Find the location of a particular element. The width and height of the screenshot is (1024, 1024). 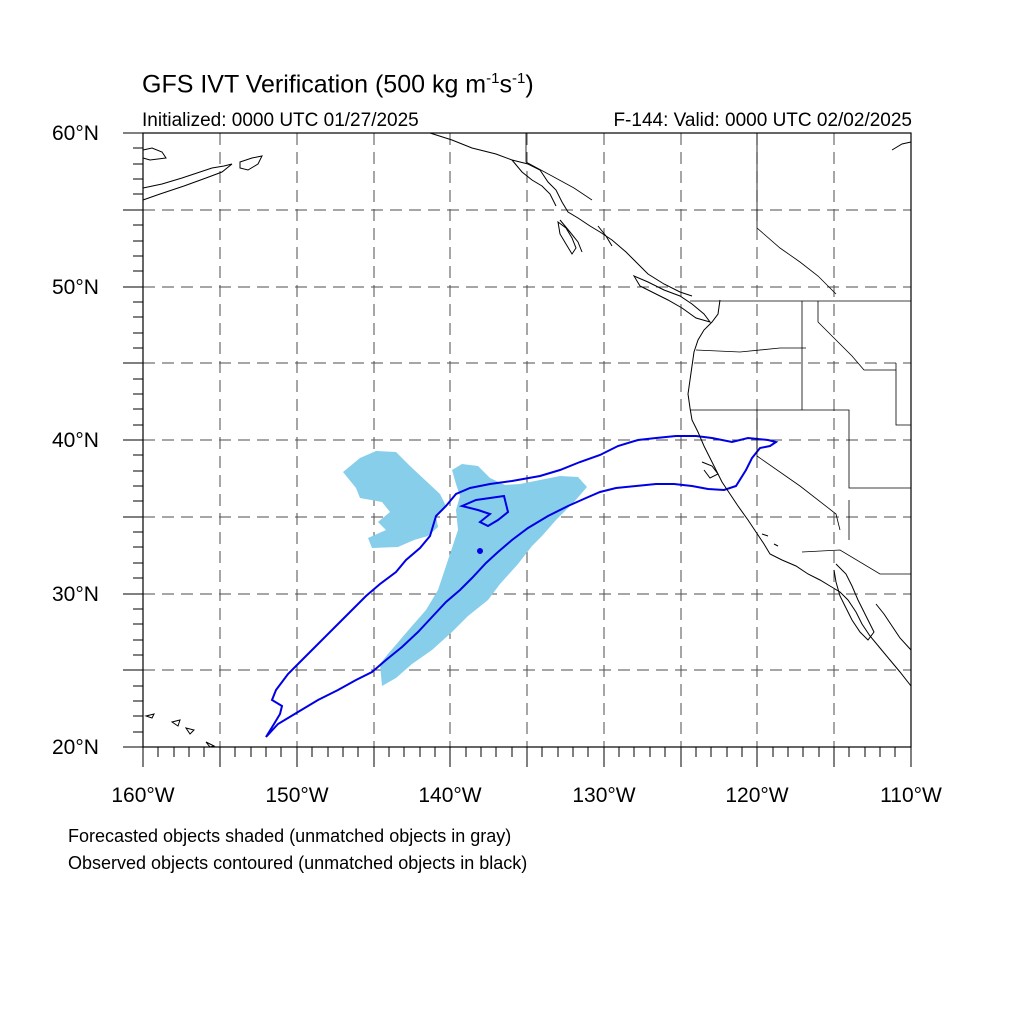

observed-object-contour is located at coordinates (522, 586).